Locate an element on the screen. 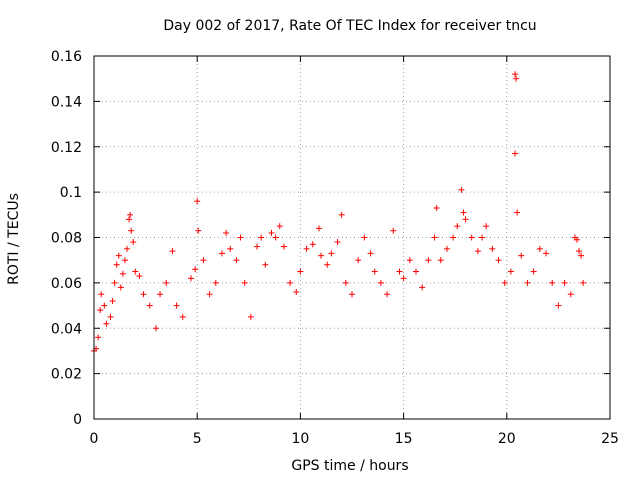  x-tick-label: 25 is located at coordinates (610, 439).